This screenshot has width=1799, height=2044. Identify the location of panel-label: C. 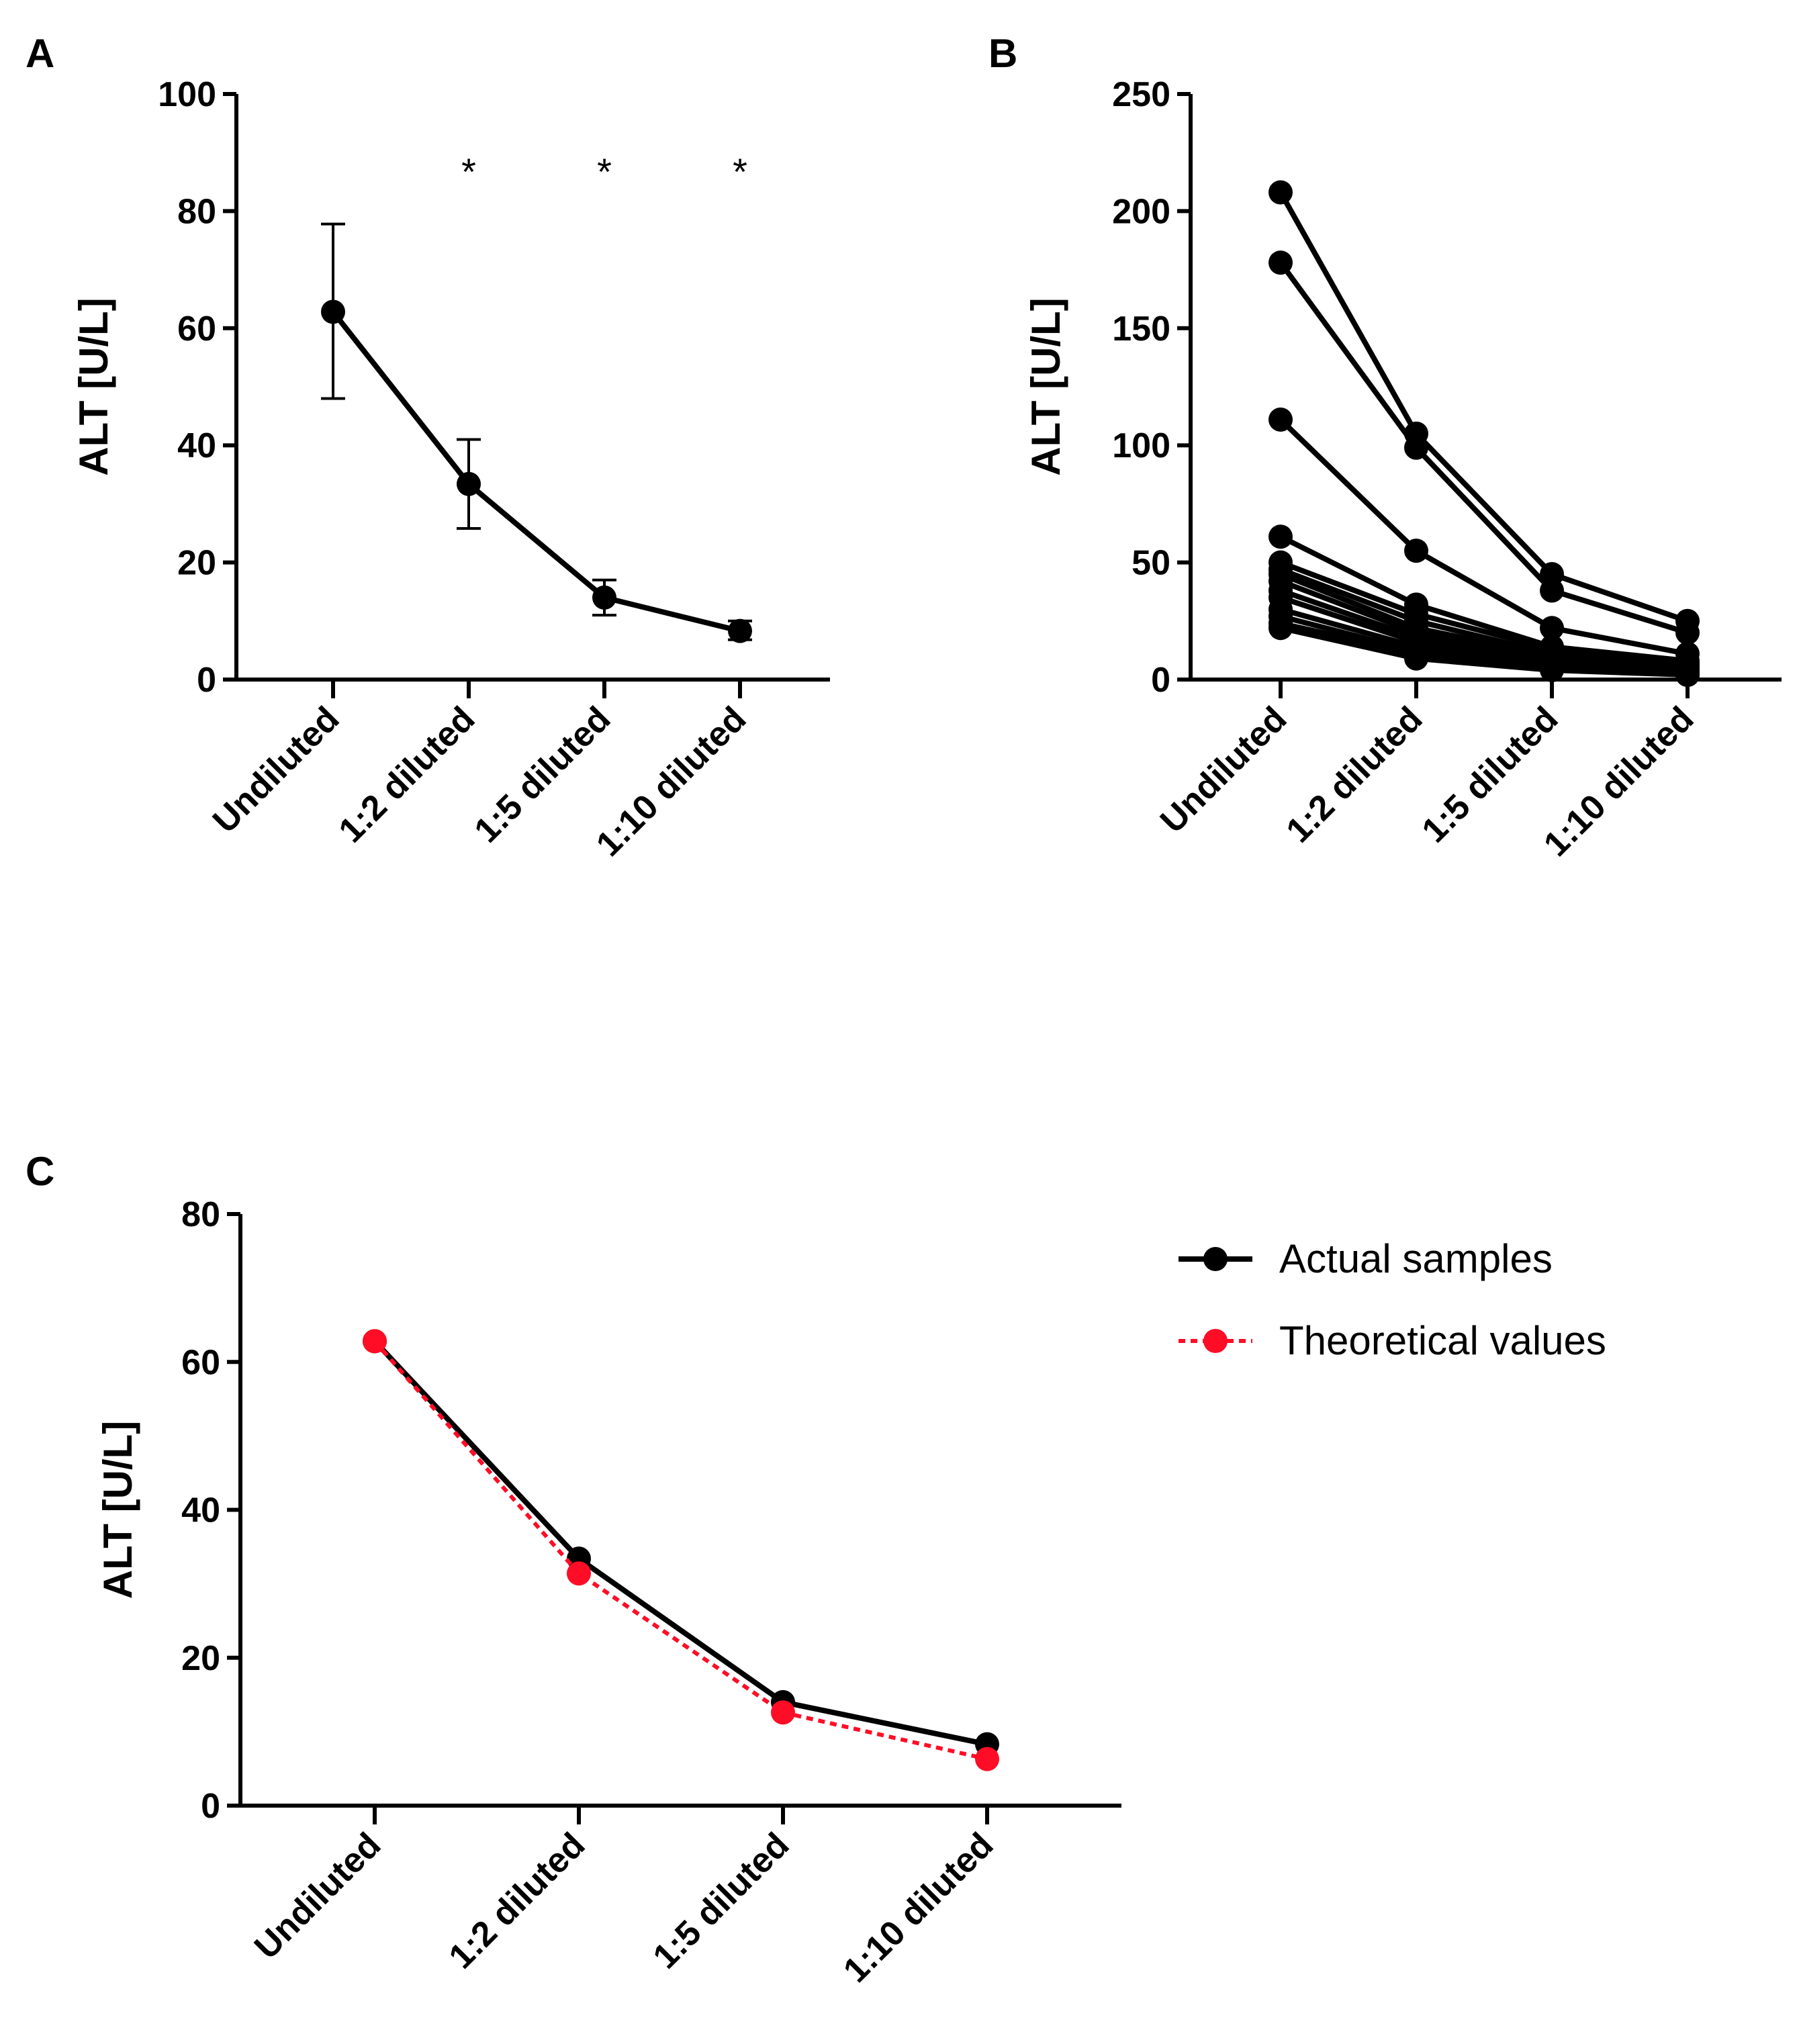
(40, 1171).